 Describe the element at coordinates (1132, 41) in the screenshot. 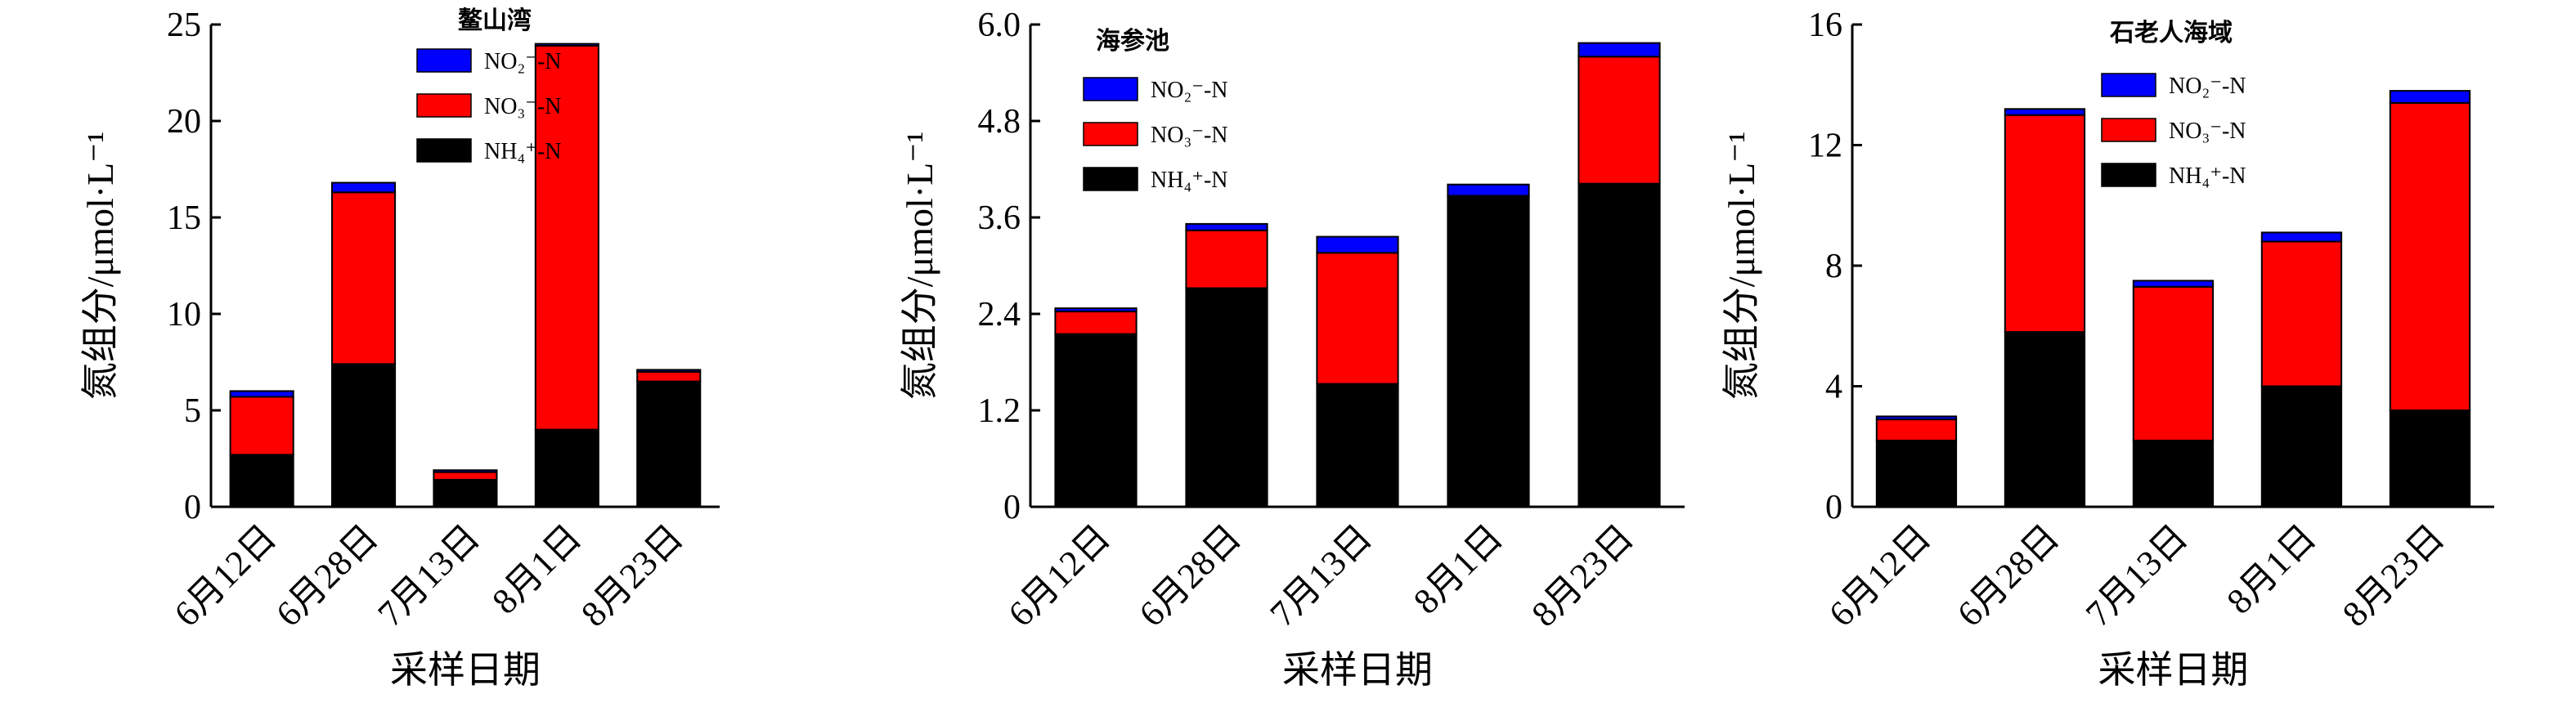

I see `chart-title: 海参池` at that location.